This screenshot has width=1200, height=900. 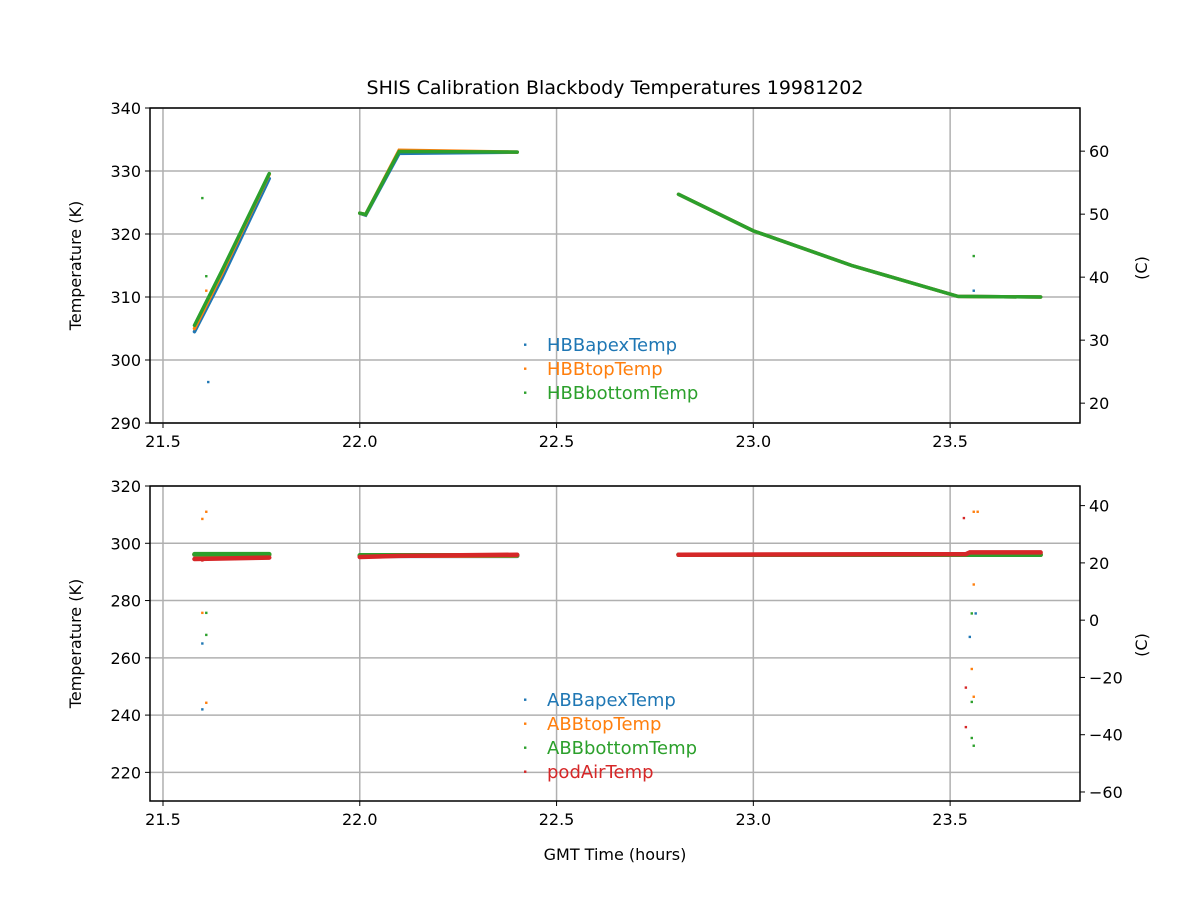 I want to click on y-right-tick-label: −20, so click(x=1106, y=677).